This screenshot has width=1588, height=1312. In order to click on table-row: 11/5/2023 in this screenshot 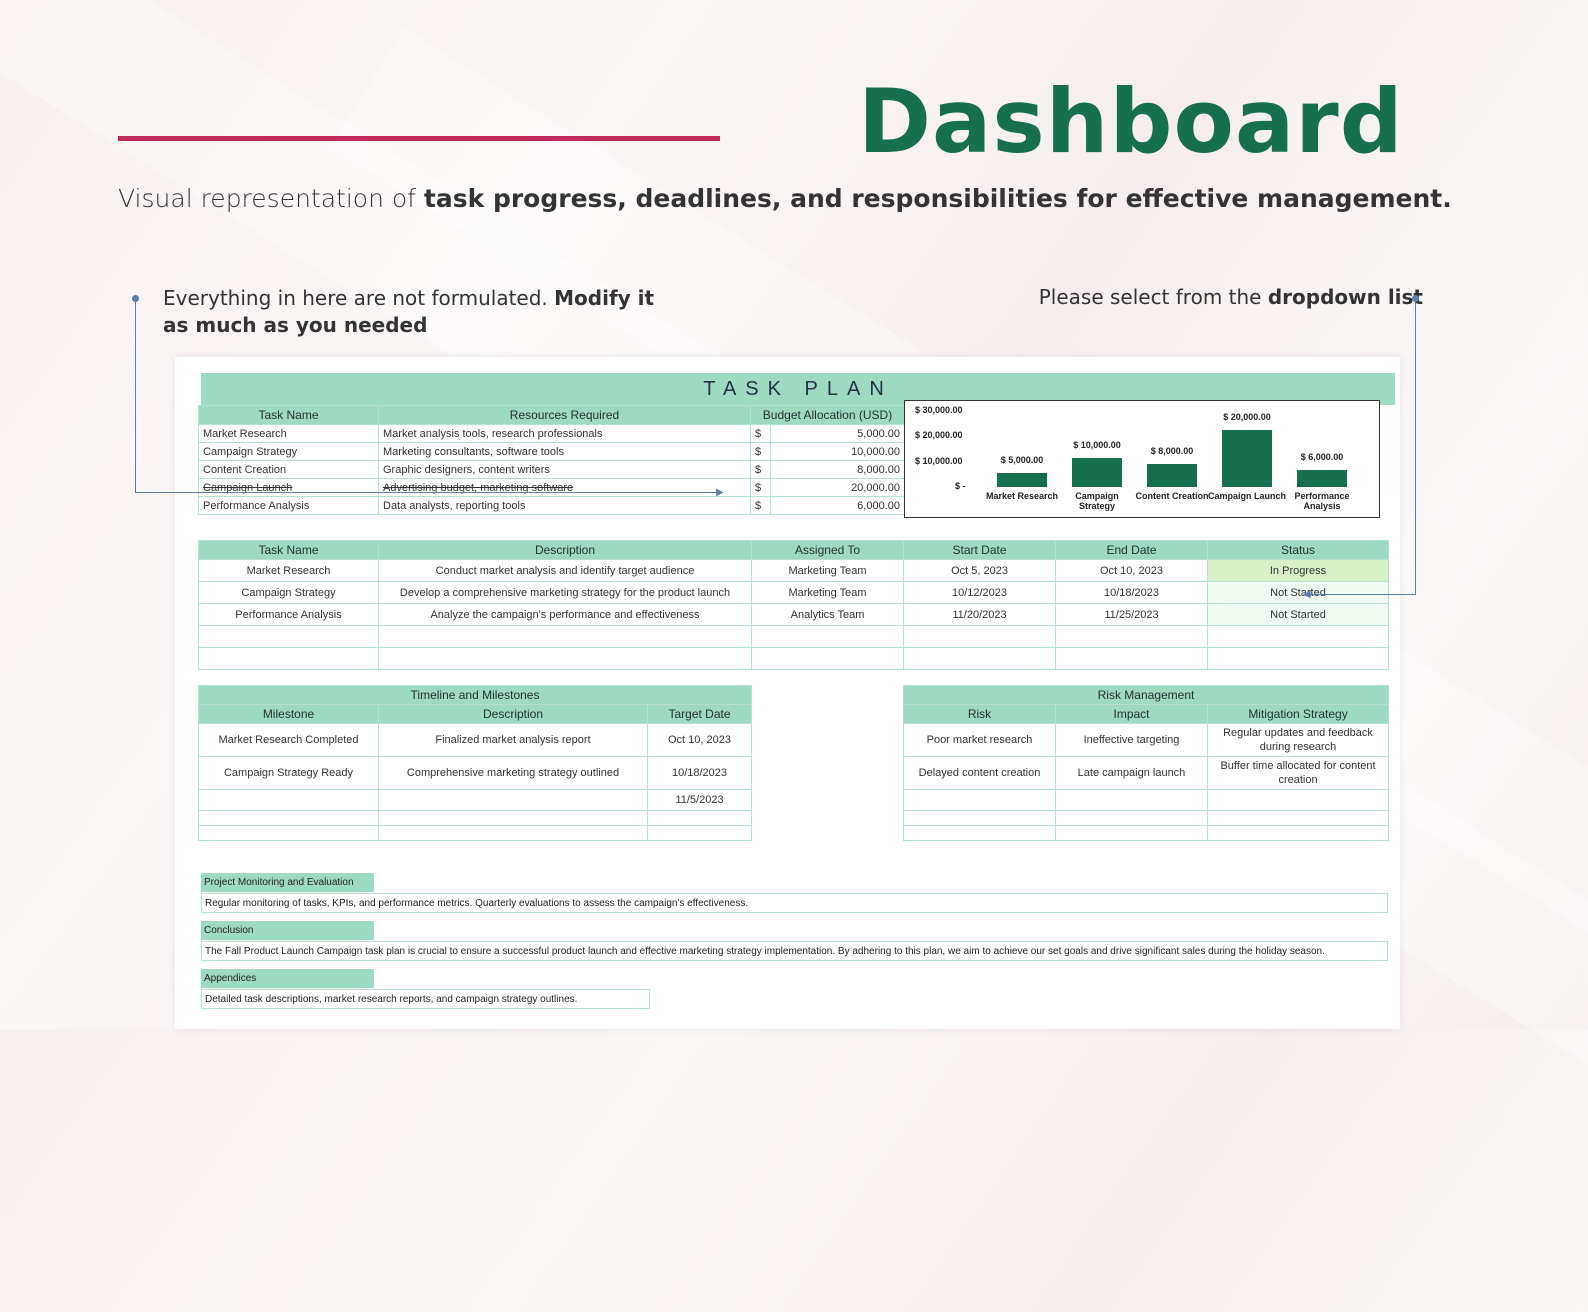, I will do `click(475, 800)`.